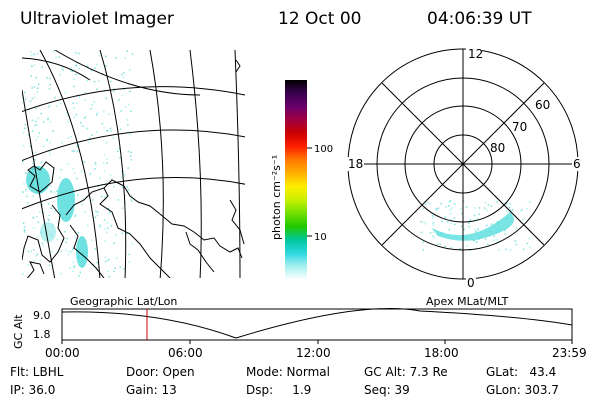 The height and width of the screenshot is (400, 600). What do you see at coordinates (323, 149) in the screenshot?
I see `colorbar-tick-100: 100` at bounding box center [323, 149].